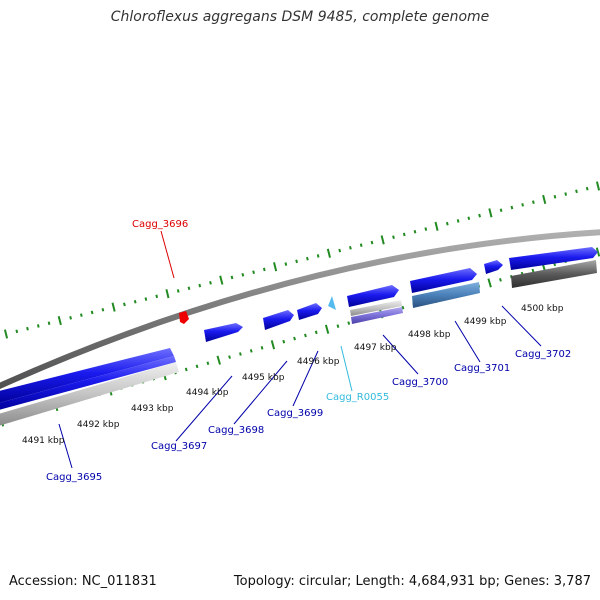 The height and width of the screenshot is (600, 600). What do you see at coordinates (152, 409) in the screenshot?
I see `scale-label-4493: 4493 kbp` at bounding box center [152, 409].